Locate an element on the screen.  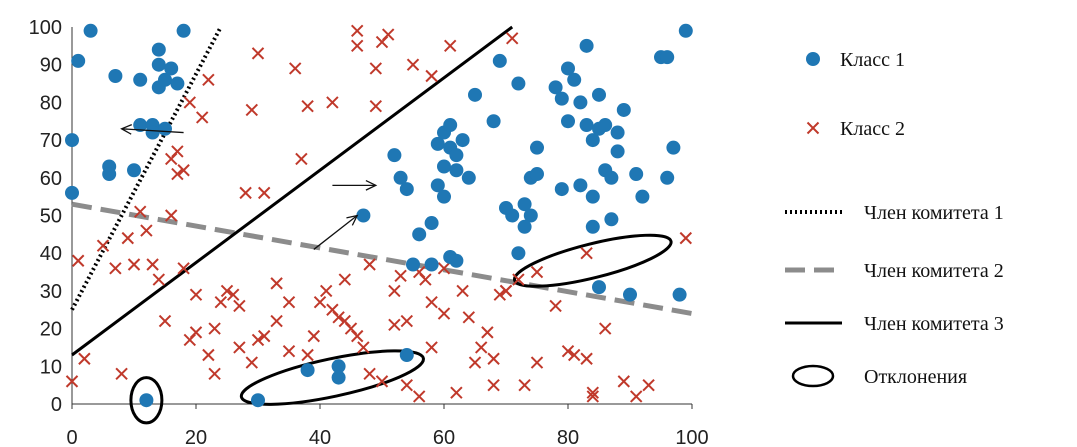
y-tick-label: 60 is located at coordinates (51, 179).